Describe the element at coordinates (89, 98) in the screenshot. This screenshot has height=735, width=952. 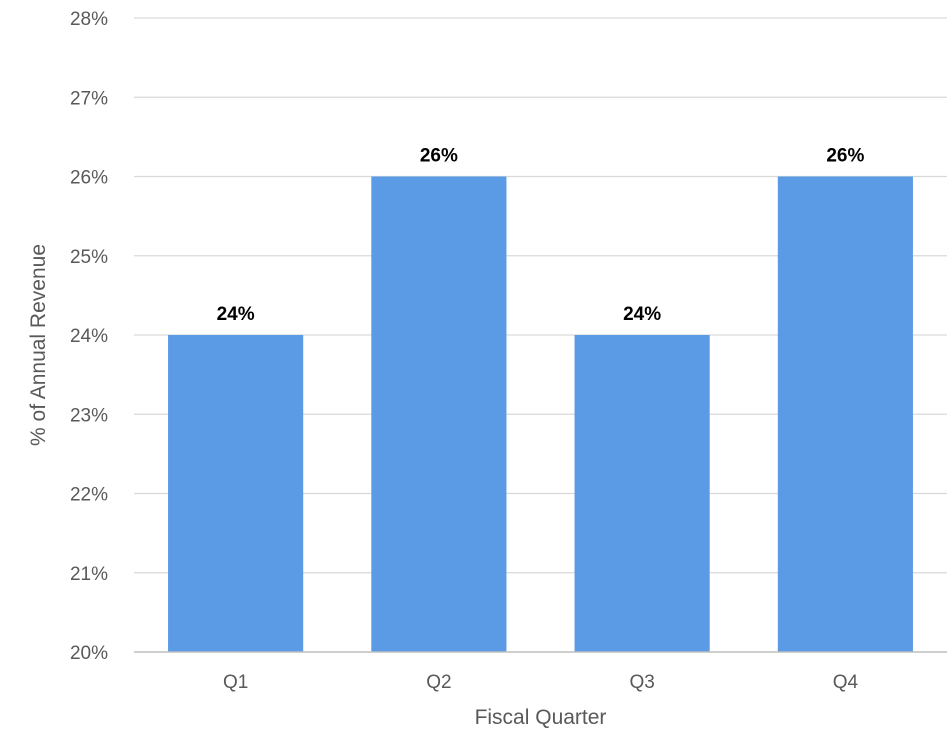
I see `y-tick-label: 27%` at that location.